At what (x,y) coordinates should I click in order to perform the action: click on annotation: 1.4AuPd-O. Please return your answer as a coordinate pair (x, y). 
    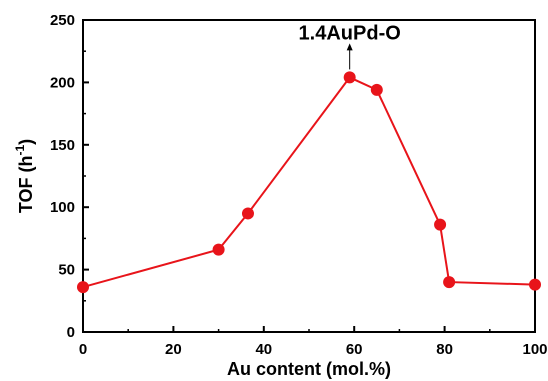
    Looking at the image, I should click on (350, 46).